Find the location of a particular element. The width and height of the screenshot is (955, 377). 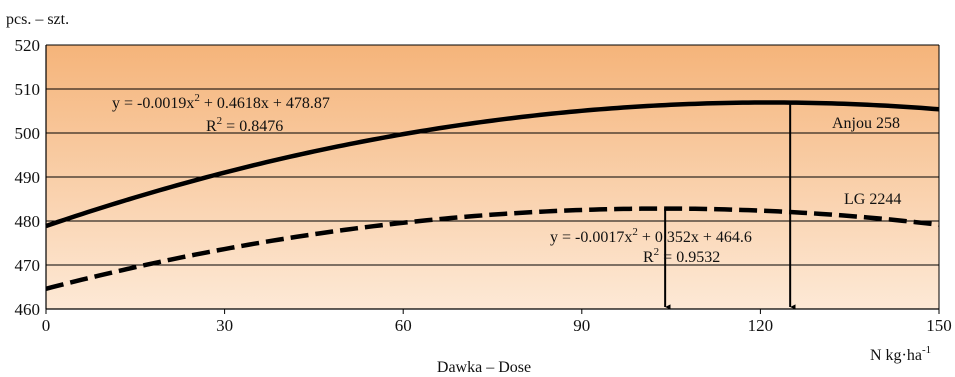

y-tick-label: 480 is located at coordinates (28, 221).